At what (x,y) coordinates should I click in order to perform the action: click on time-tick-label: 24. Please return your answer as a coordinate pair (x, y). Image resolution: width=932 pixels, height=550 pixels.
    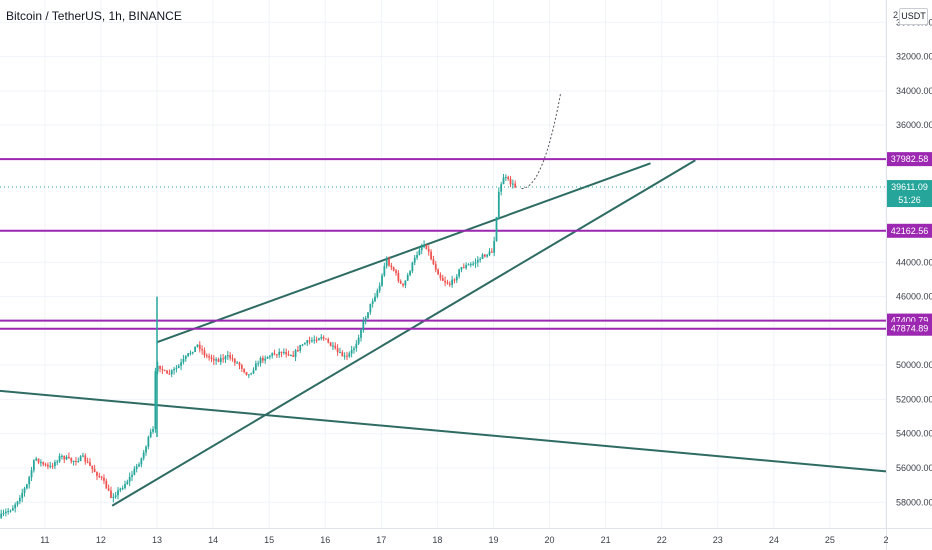
    Looking at the image, I should click on (774, 540).